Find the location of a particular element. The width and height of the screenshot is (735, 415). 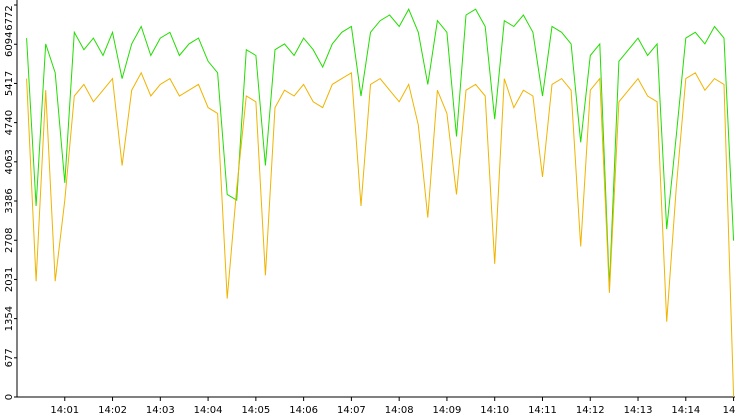

x-tick-label: 14:04 is located at coordinates (208, 410).